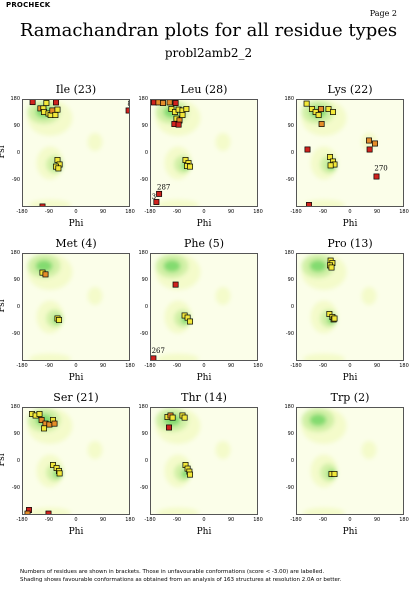 The width and height of the screenshot is (417, 592). Describe the element at coordinates (350, 153) in the screenshot. I see `plot-area: 270` at that location.